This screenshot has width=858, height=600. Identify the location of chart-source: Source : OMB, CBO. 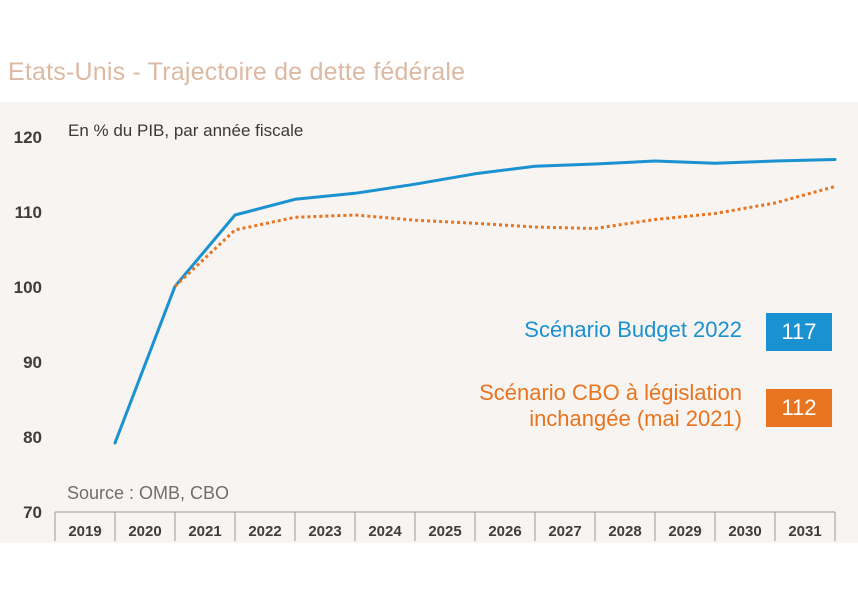
(148, 493).